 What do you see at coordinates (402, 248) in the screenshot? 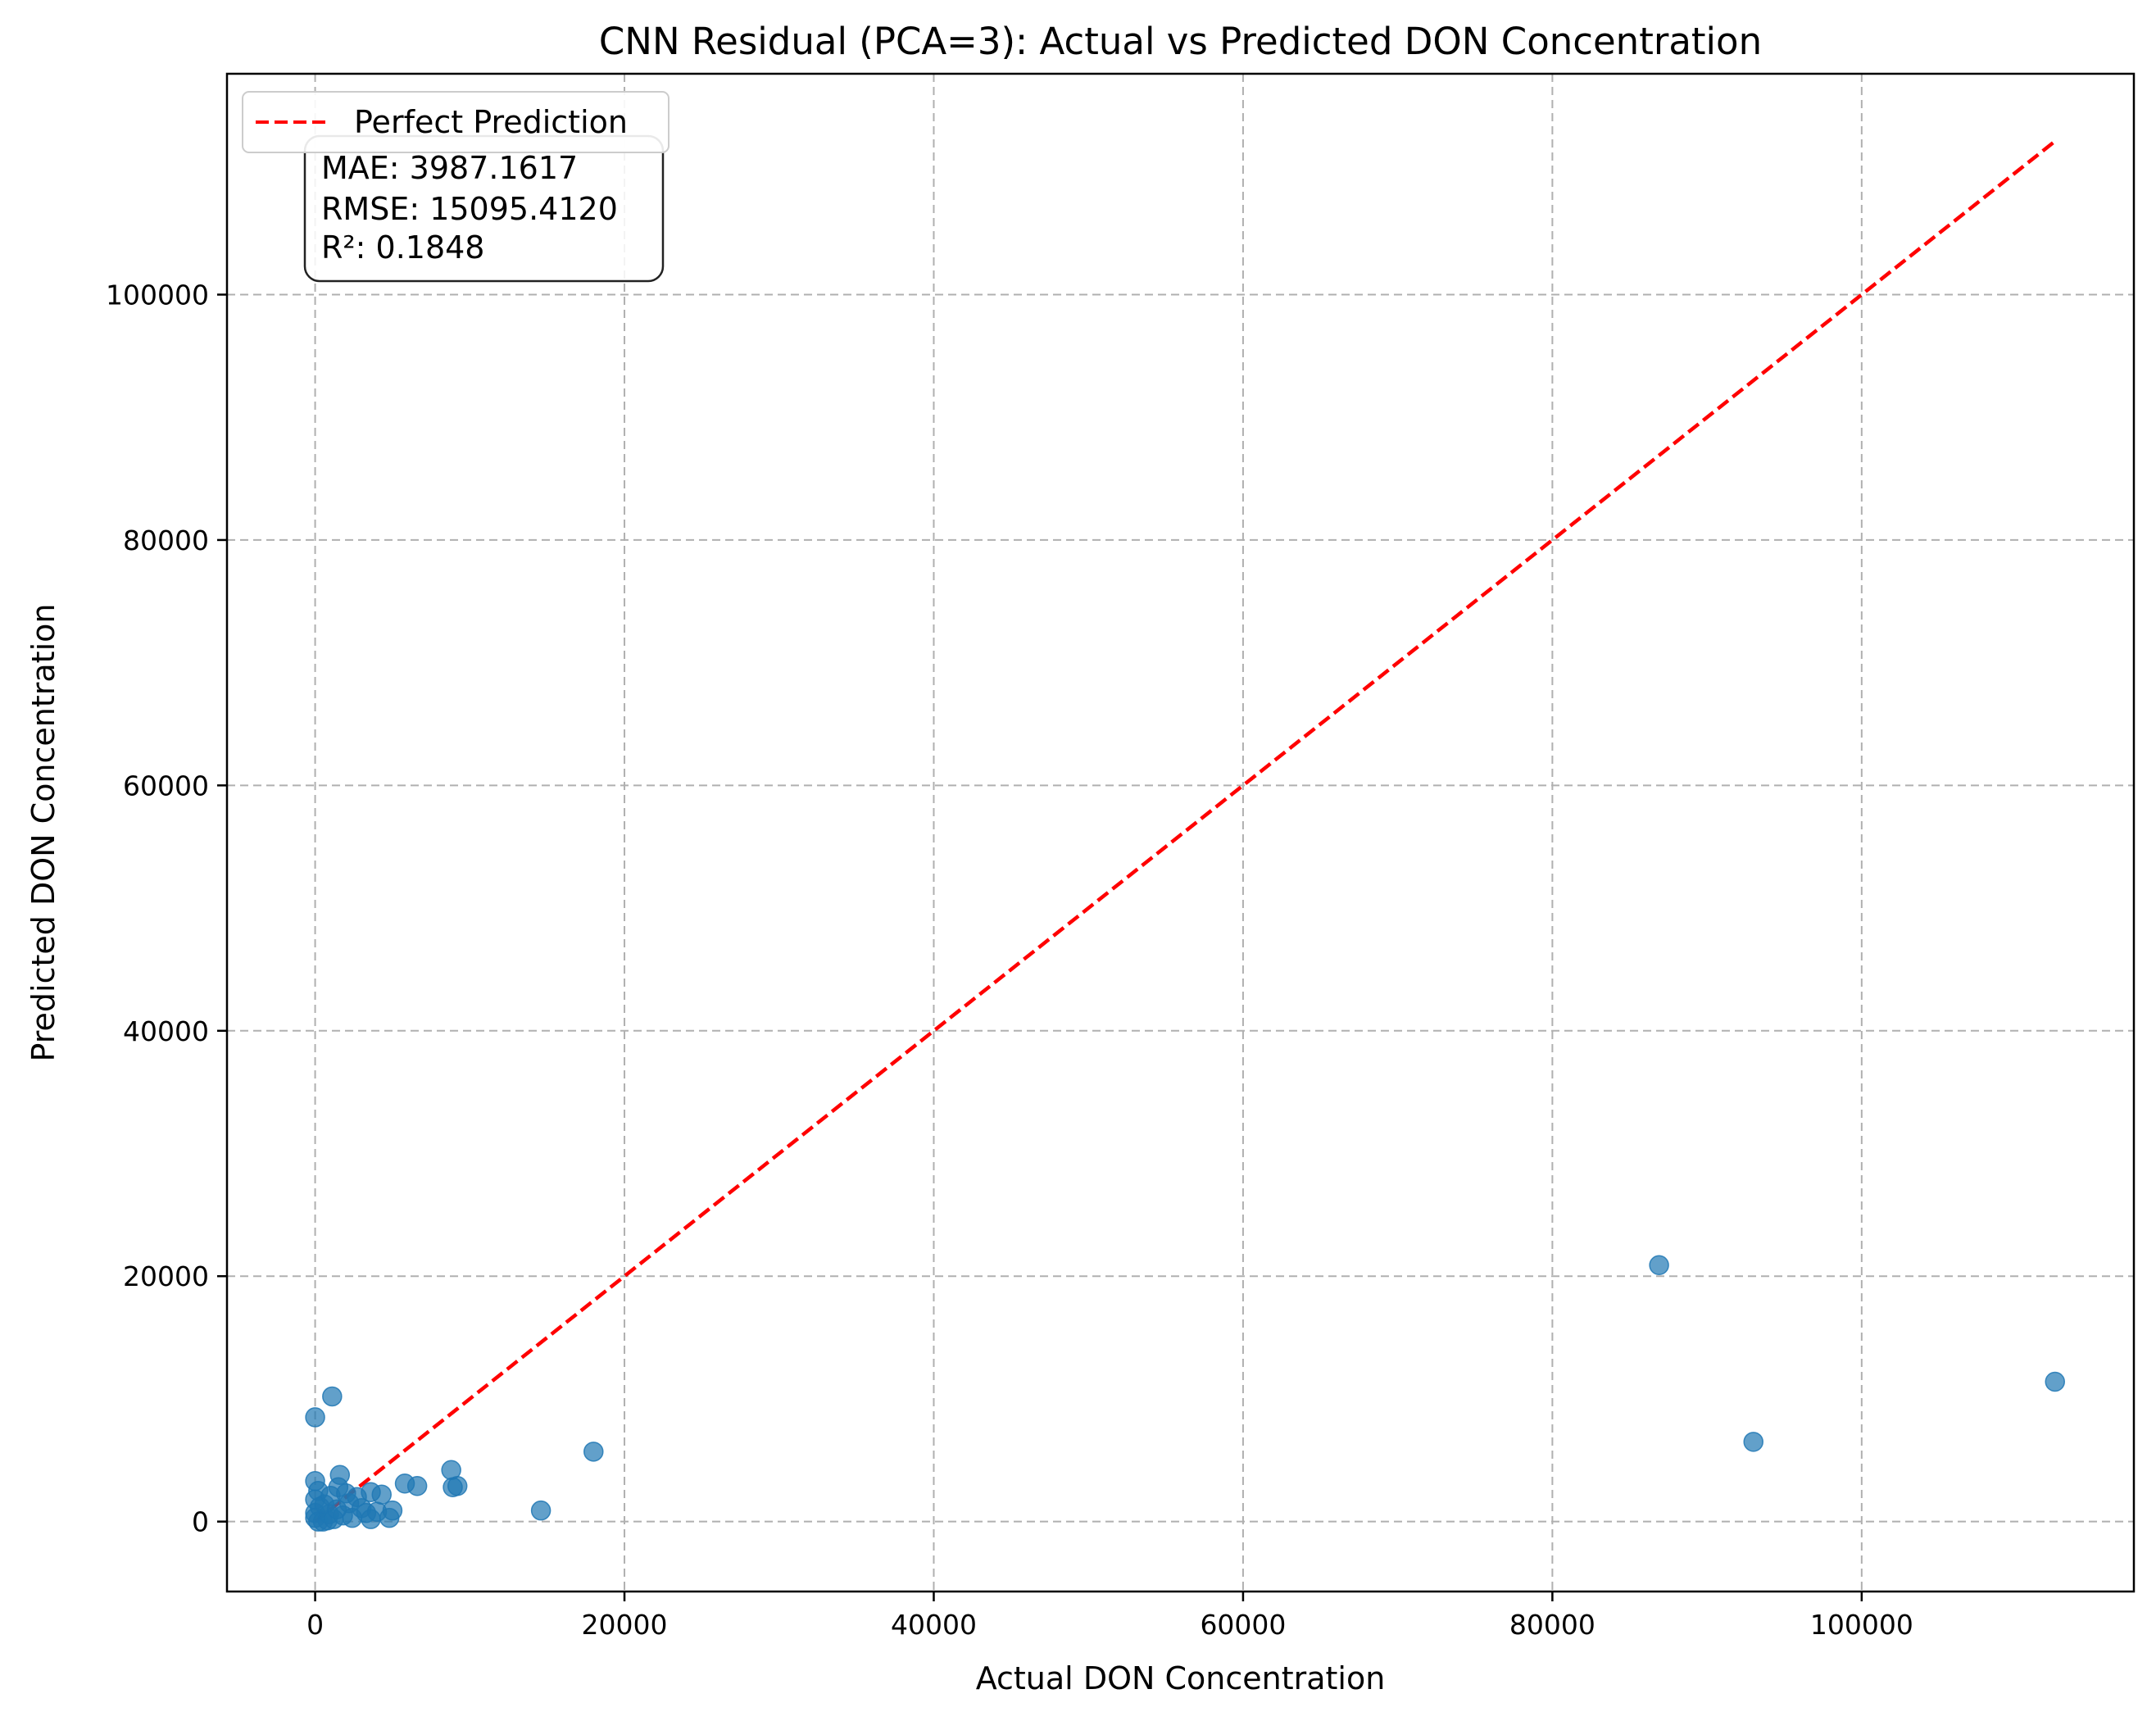
I see `stats-r2: R²: 0.1848` at bounding box center [402, 248].